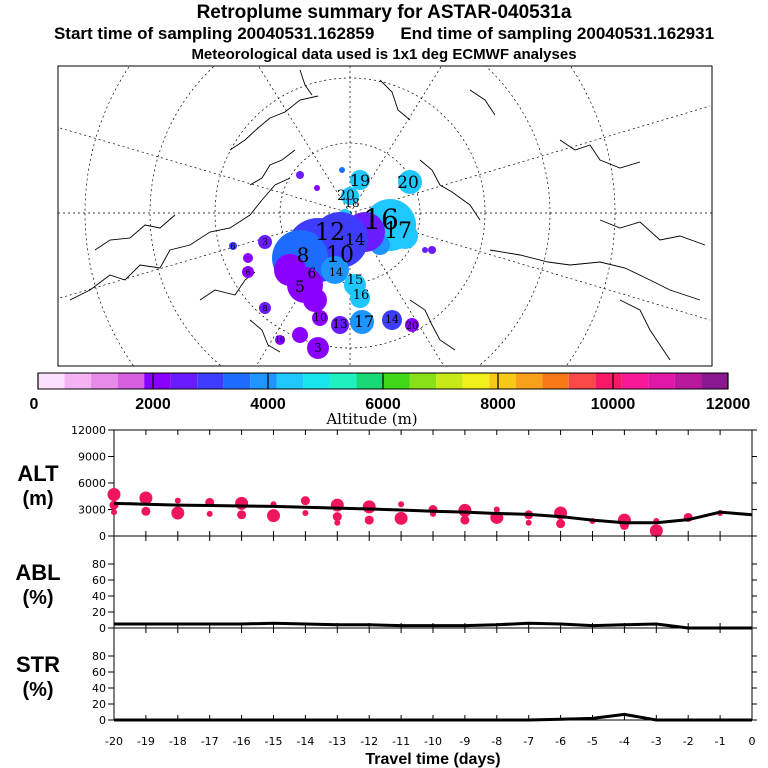 This screenshot has height=768, width=768. Describe the element at coordinates (37, 572) in the screenshot. I see `panel-label: ABL` at that location.